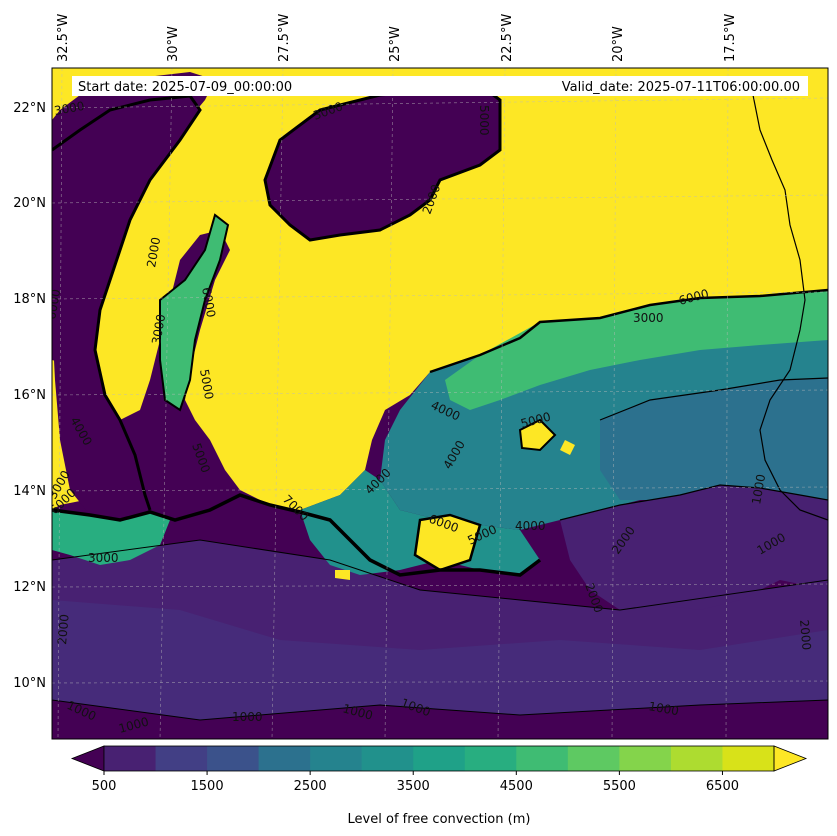  I want to click on colorbar: 500 1500 2500 3500 4500 5500 6500, so click(439, 769).